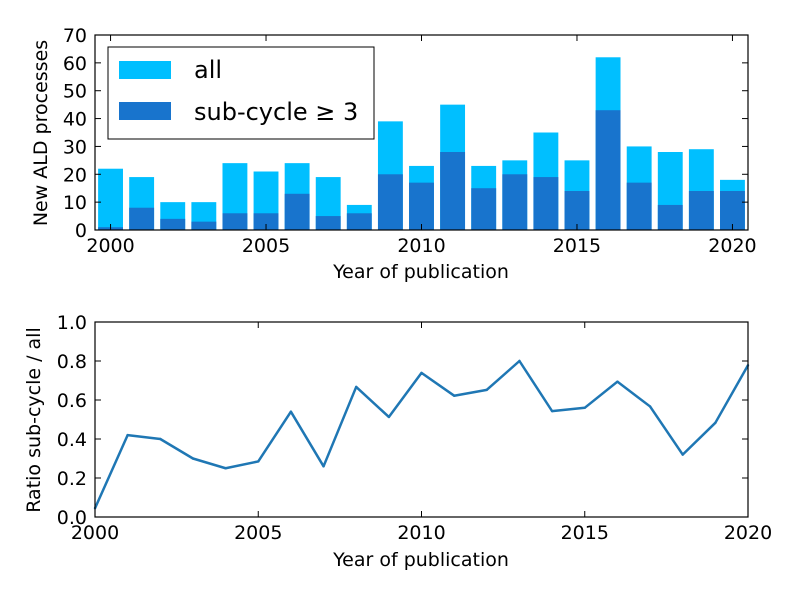 Image resolution: width=800 pixels, height=600 pixels. What do you see at coordinates (160, 439) in the screenshot?
I see `ratio-point-2002` at bounding box center [160, 439].